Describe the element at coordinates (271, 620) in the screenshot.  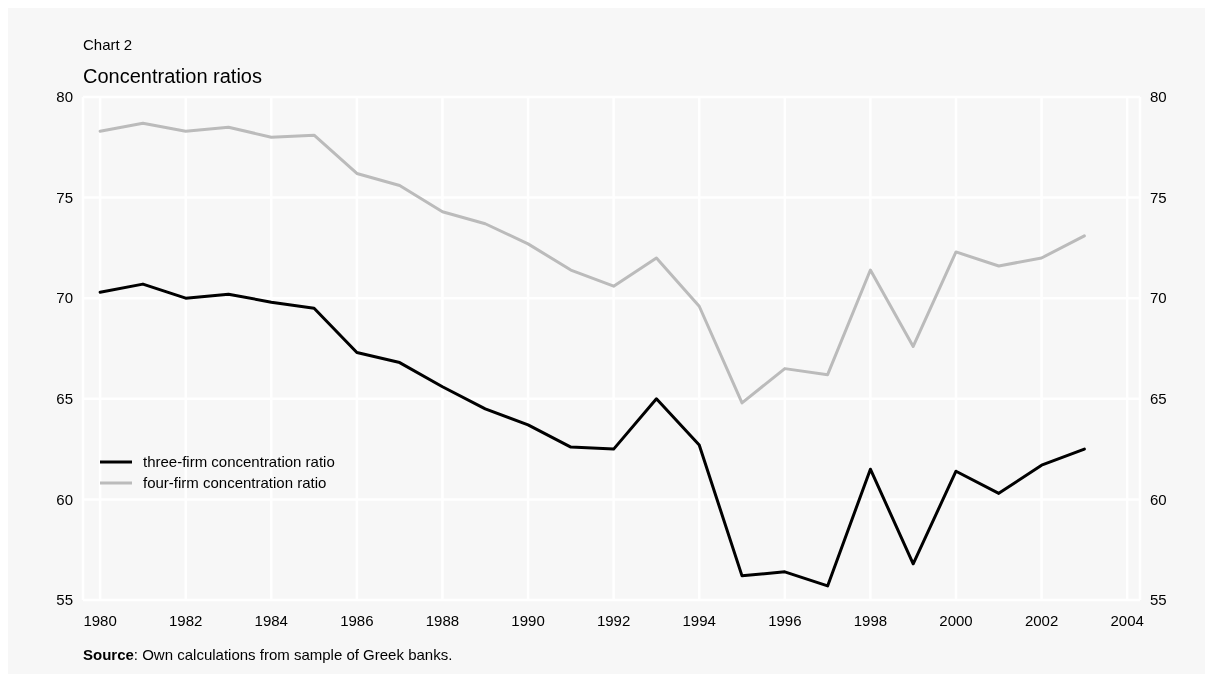
I see `x-tick-label: 1984` at that location.